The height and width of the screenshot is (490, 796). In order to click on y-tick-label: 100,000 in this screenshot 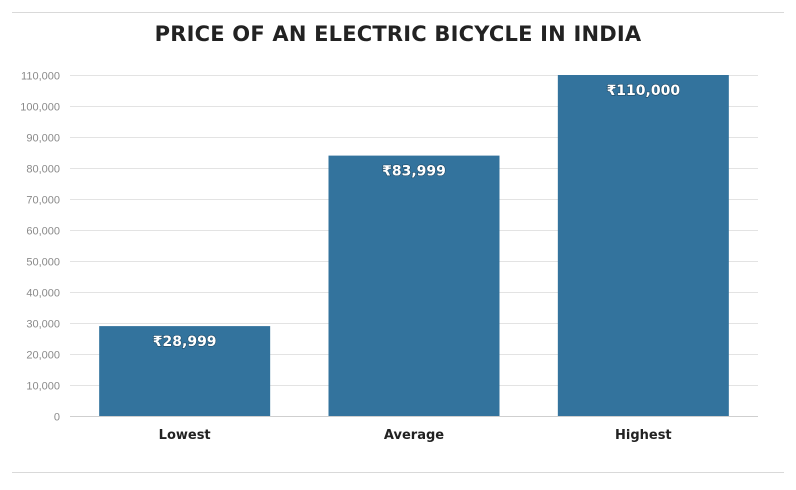, I will do `click(40, 108)`.